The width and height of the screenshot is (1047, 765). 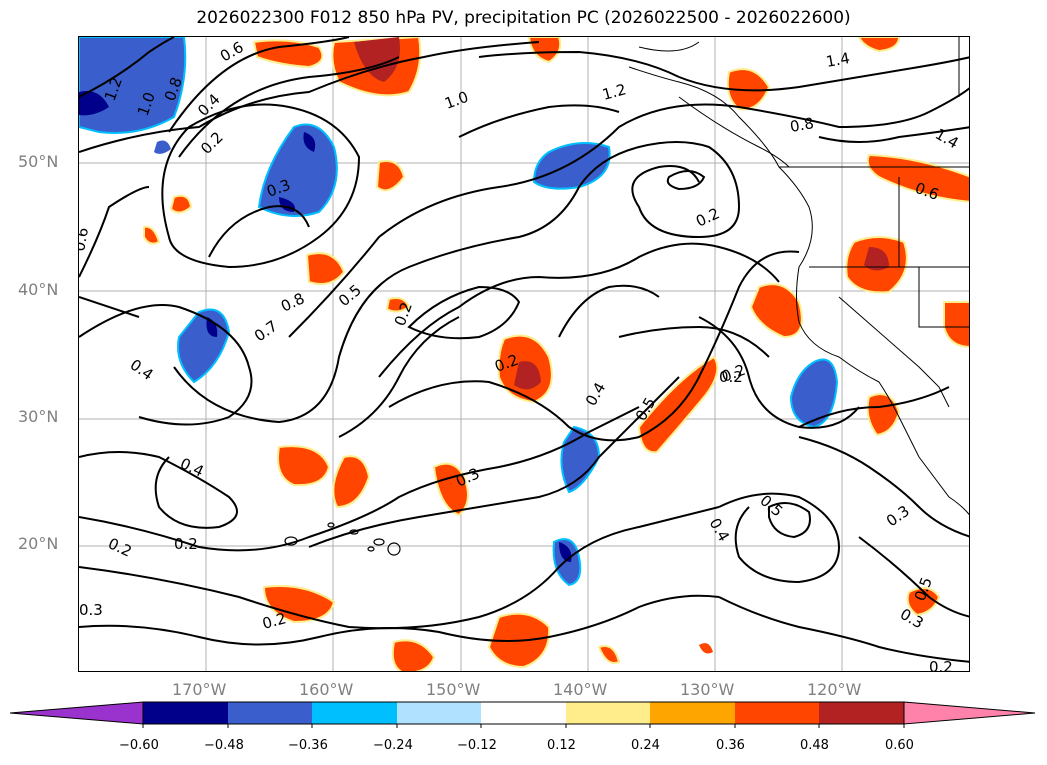 What do you see at coordinates (38, 289) in the screenshot?
I see `lat-label-40n: 40°N` at bounding box center [38, 289].